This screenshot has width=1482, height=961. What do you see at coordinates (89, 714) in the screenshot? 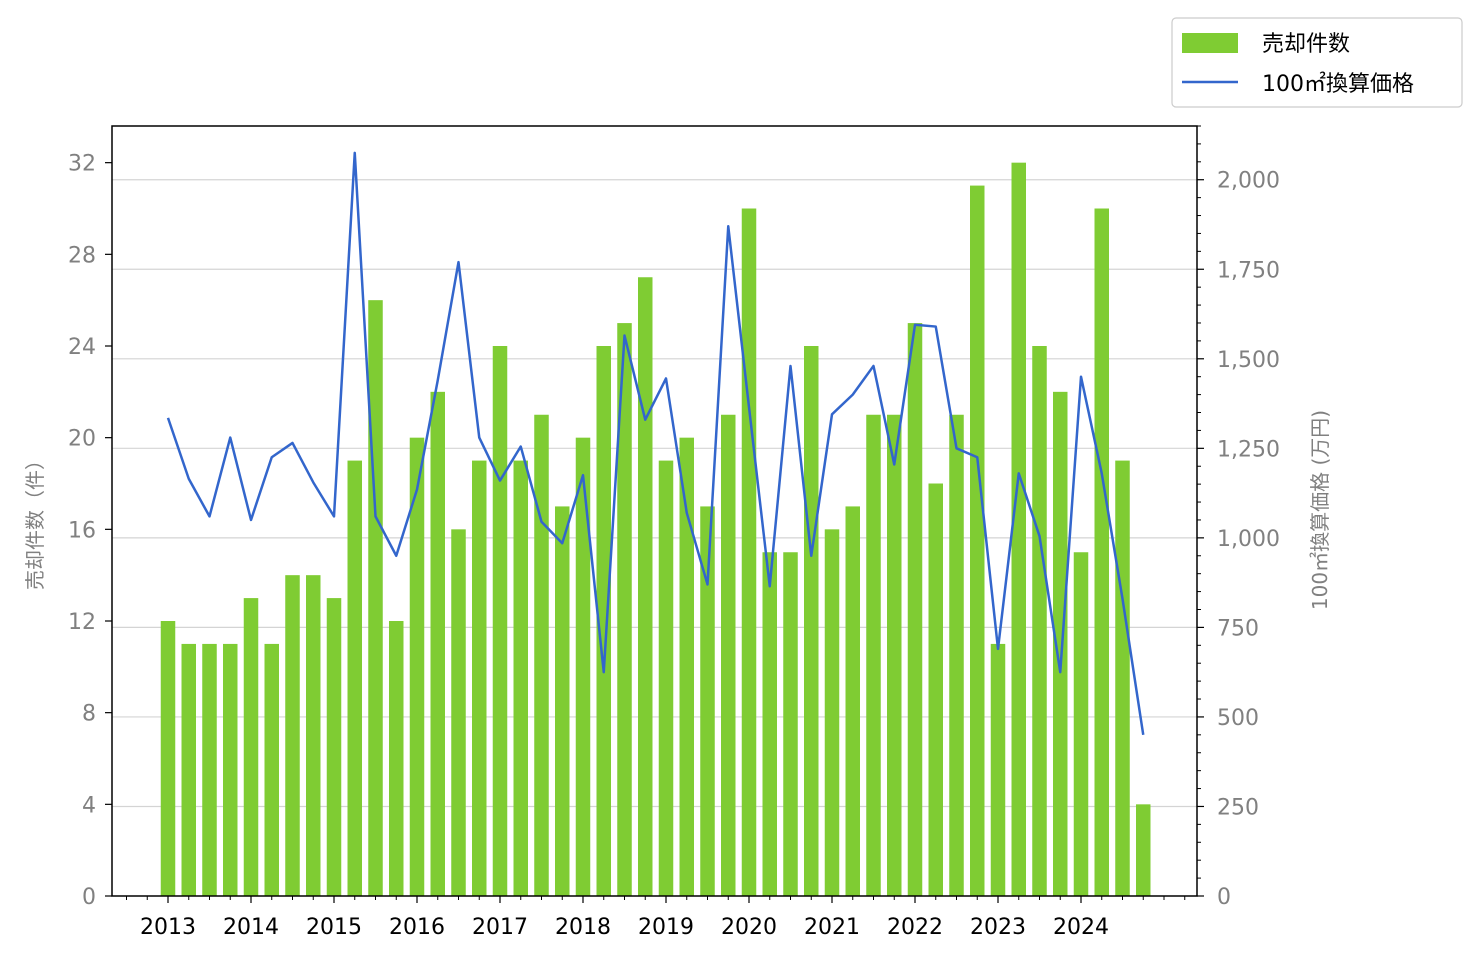
I see `left-tick-label: 8` at bounding box center [89, 714].